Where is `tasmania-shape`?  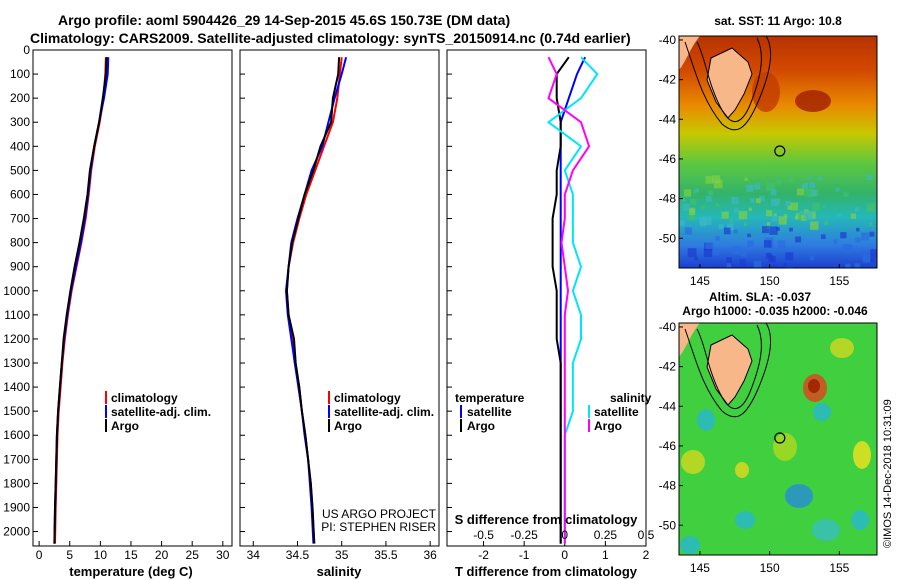
tasmania-shape is located at coordinates (729, 83).